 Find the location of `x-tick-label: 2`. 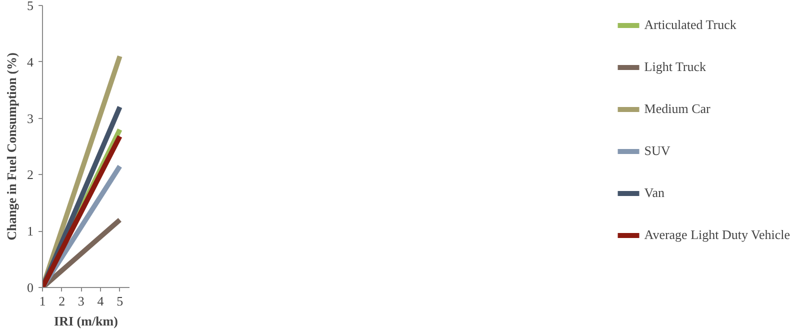

x-tick-label: 2 is located at coordinates (62, 301).